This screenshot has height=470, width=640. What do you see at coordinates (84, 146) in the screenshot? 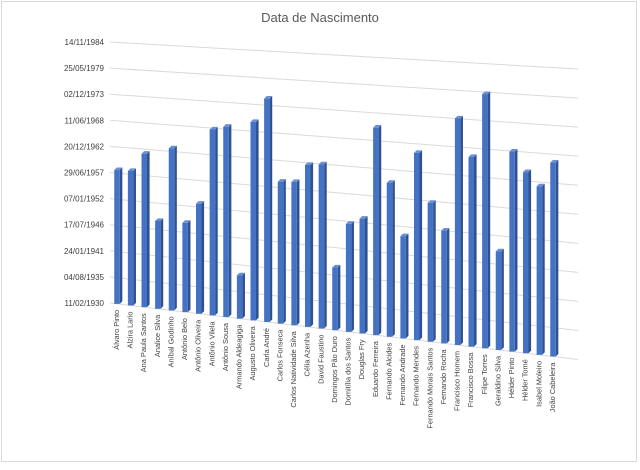
I see `y-tick-label: 20/12/1962` at bounding box center [84, 146].